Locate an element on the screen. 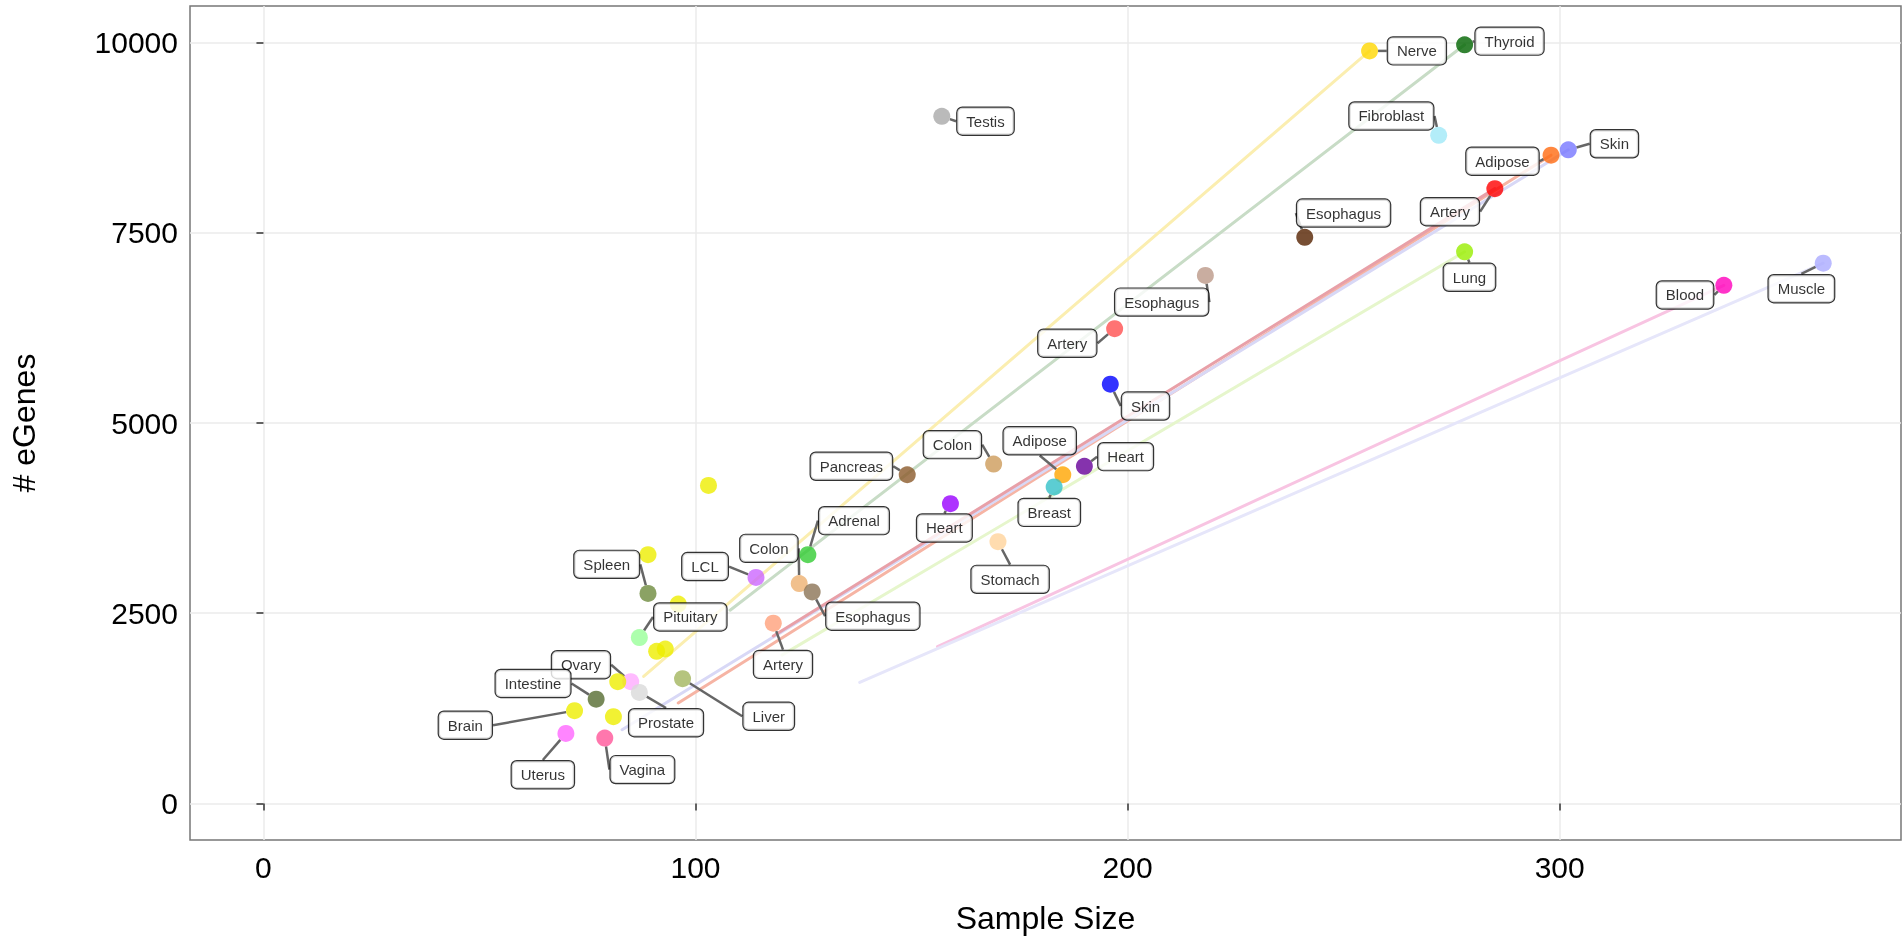 This screenshot has height=939, width=1903. y-tick-label: 2500 is located at coordinates (144, 613).